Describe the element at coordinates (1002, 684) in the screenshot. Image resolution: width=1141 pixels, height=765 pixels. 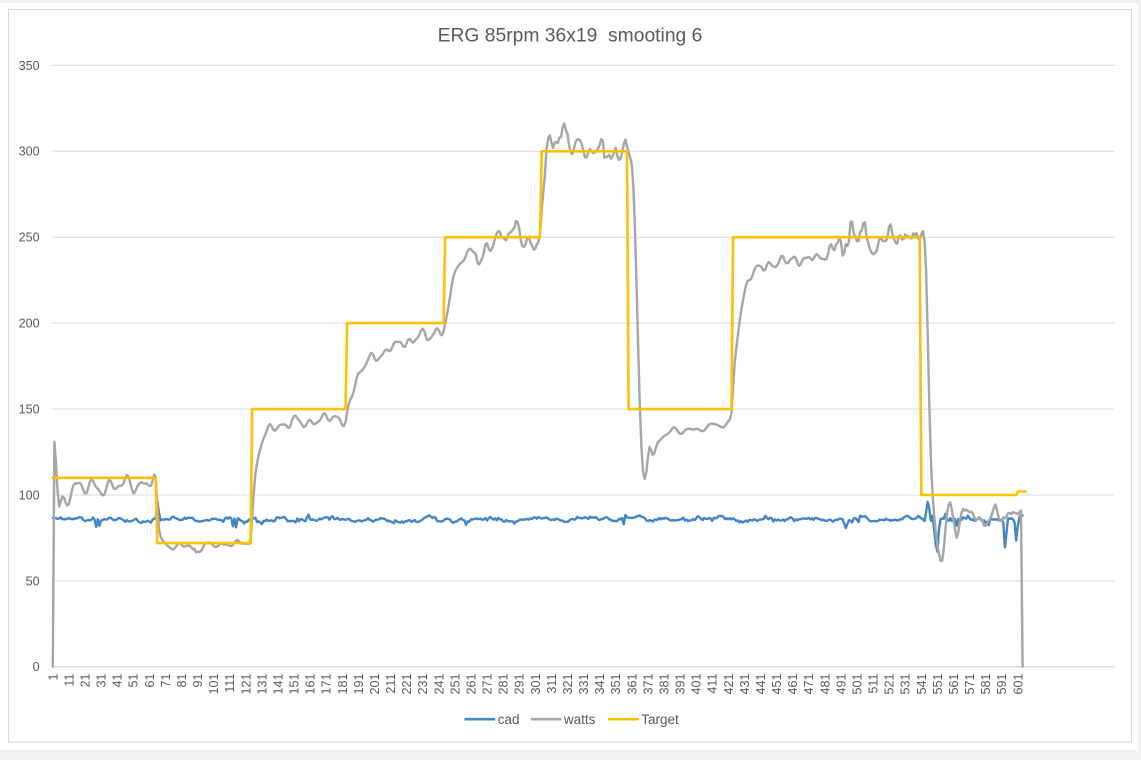
I see `svg-text: 591` at that location.